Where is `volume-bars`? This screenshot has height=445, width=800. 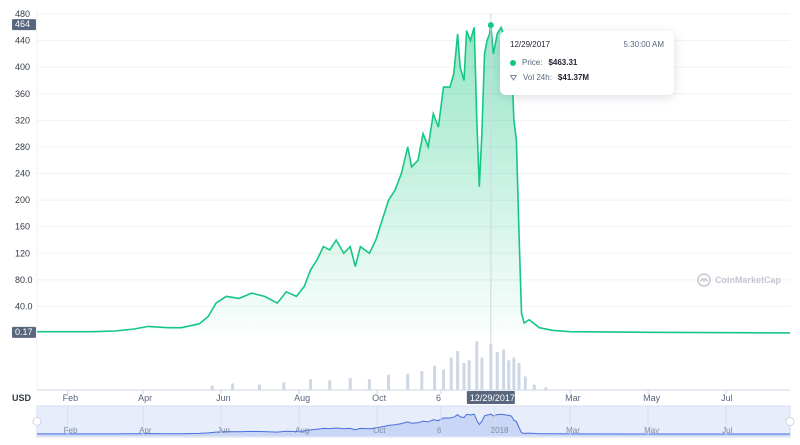 volume-bars is located at coordinates (379, 365).